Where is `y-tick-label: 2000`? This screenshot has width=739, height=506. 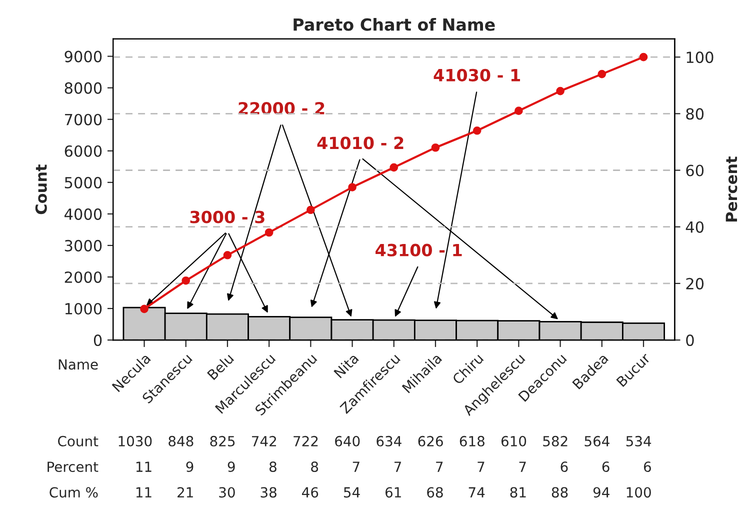 y-tick-label: 2000 is located at coordinates (83, 277).